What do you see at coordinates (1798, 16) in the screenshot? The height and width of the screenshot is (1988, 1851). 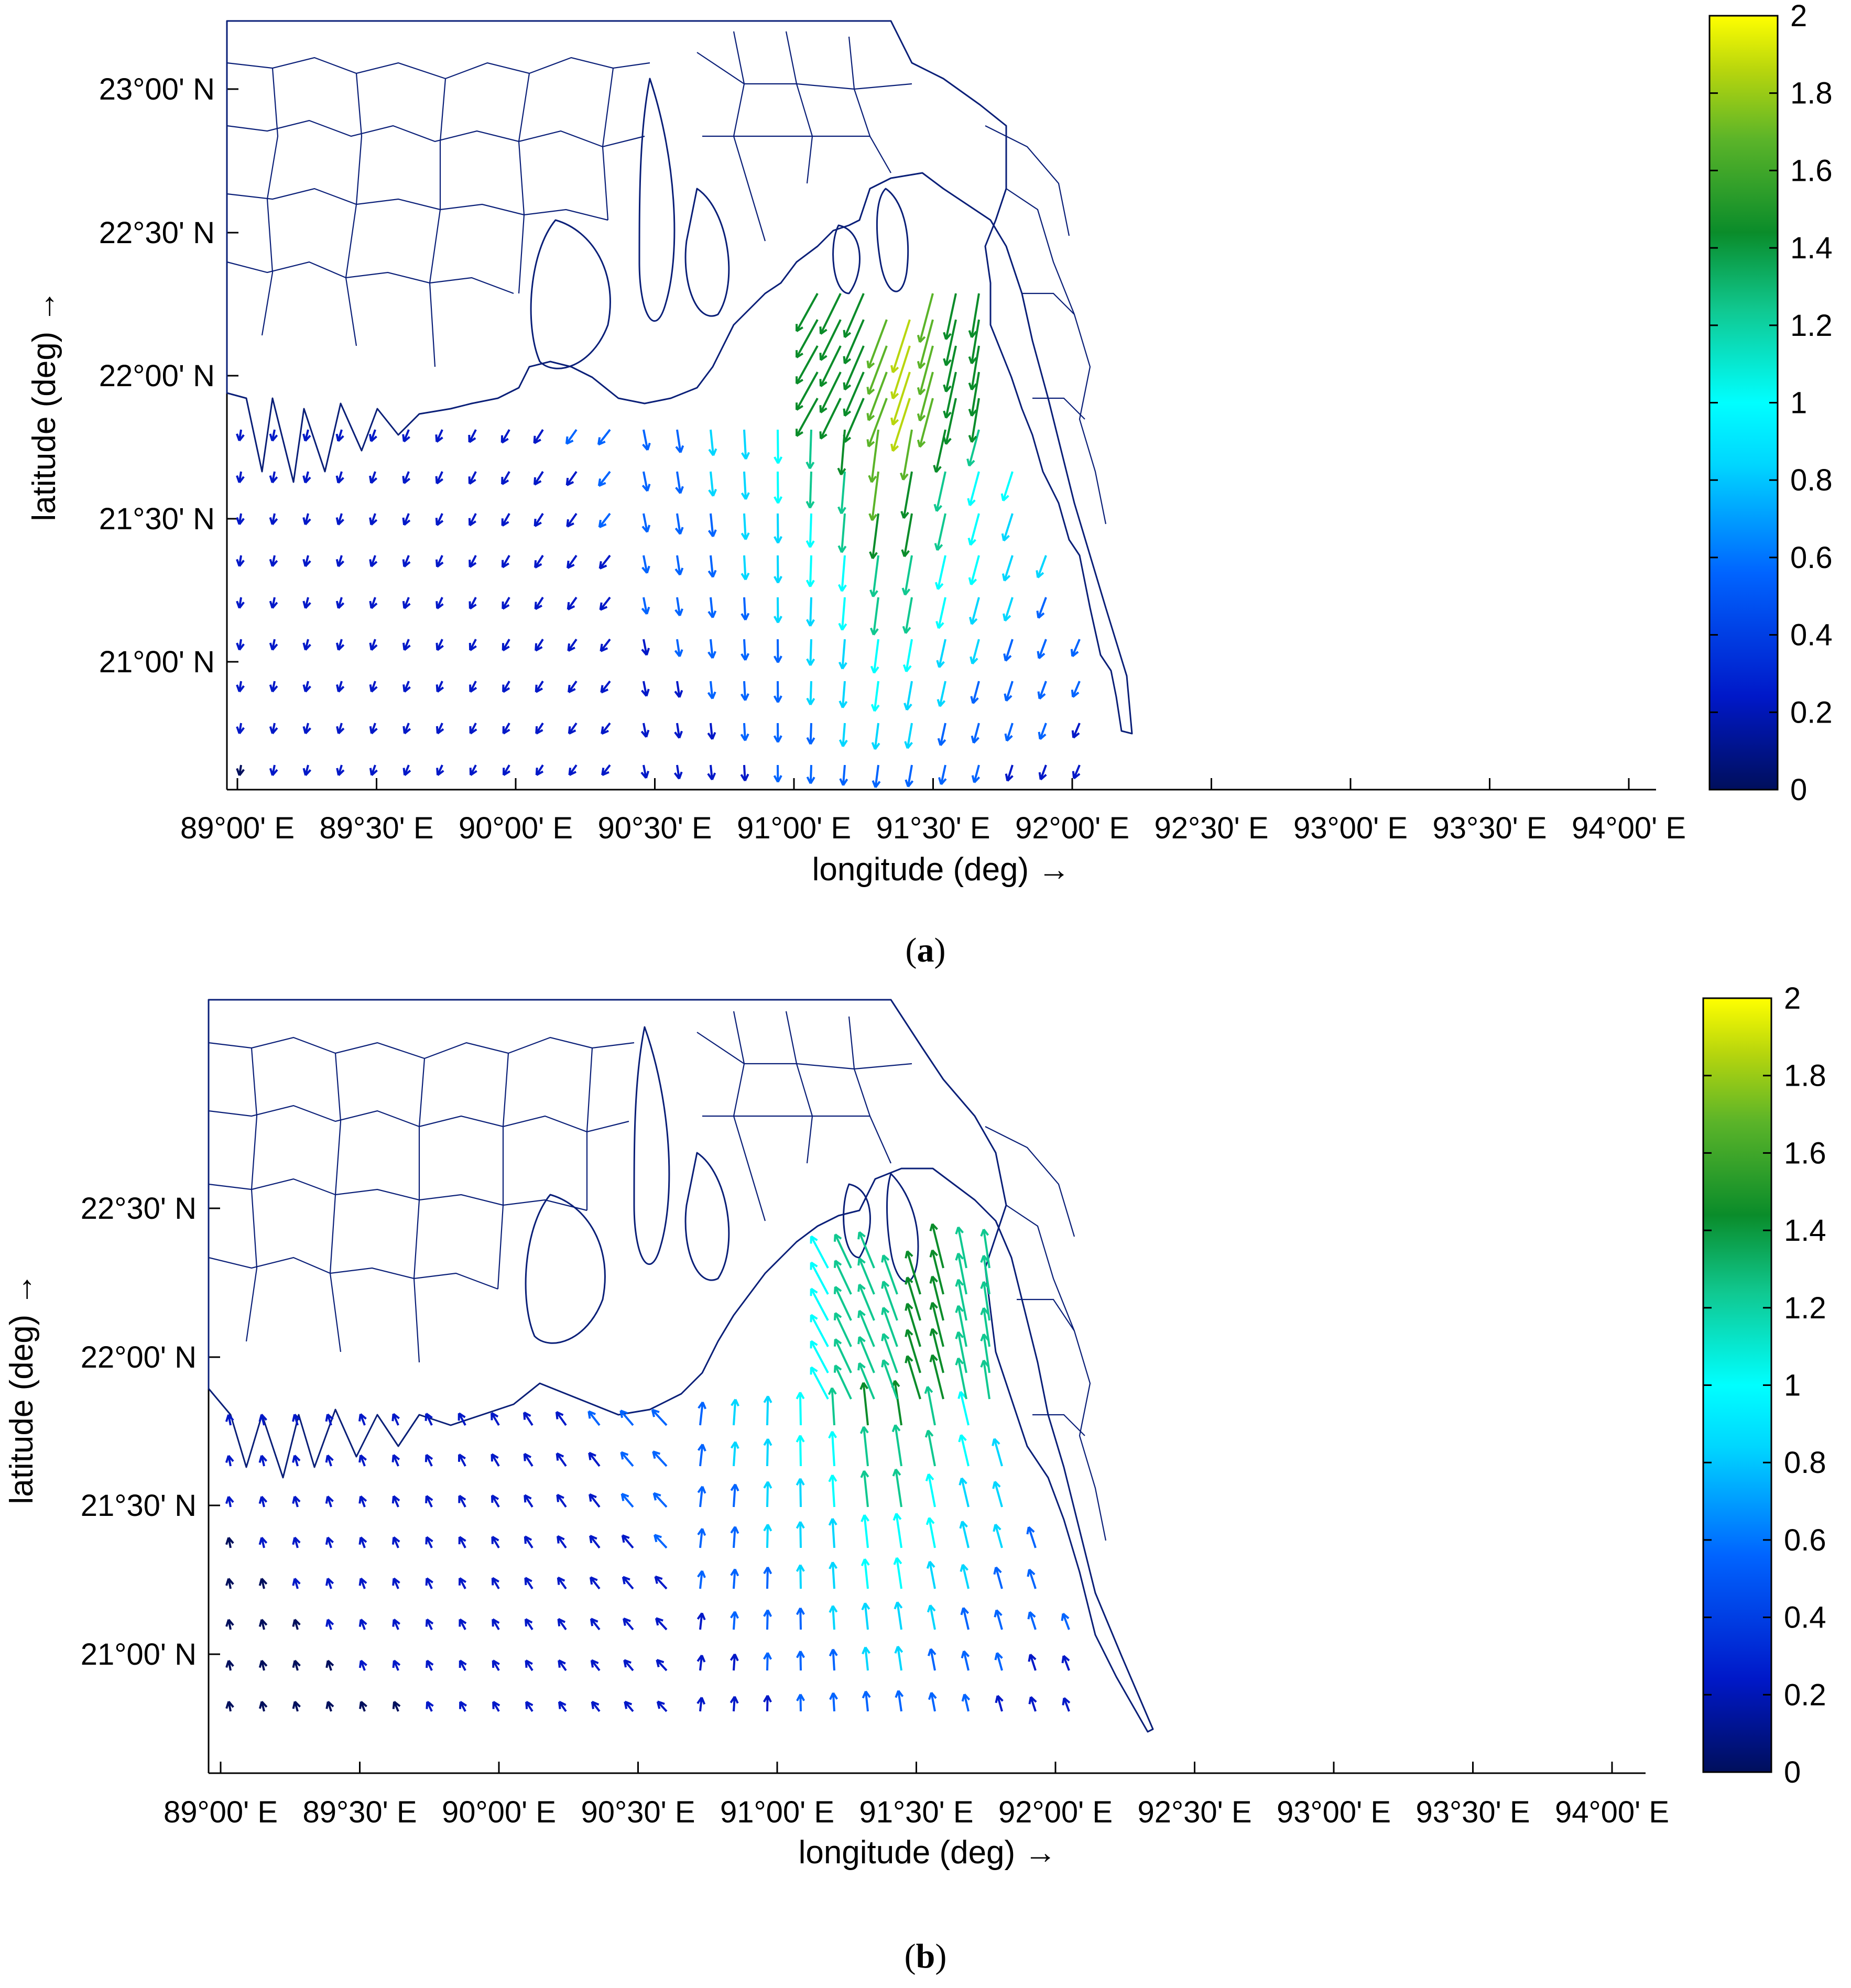 I see `colorbar-tick-label: 2` at bounding box center [1798, 16].